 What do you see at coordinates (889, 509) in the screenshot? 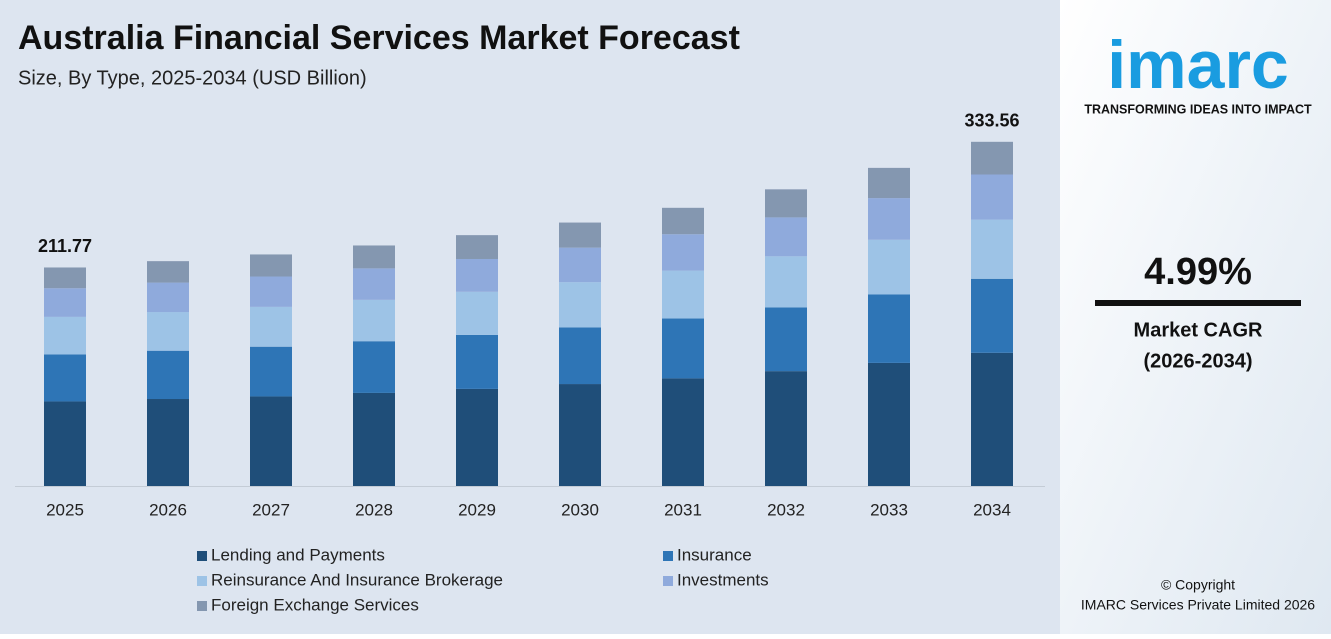
I see `x-tick-label: 2033` at bounding box center [889, 509].